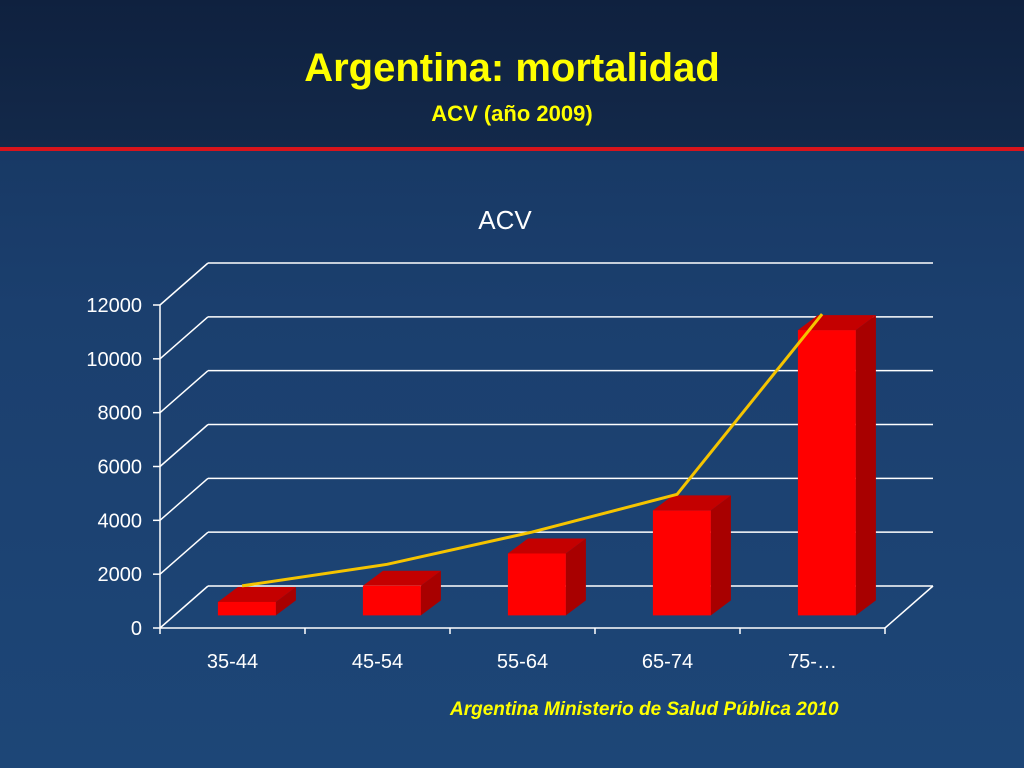 The image size is (1024, 768). Describe the element at coordinates (512, 113) in the screenshot. I see `slide-subtitle: ACV (año 2009)` at that location.